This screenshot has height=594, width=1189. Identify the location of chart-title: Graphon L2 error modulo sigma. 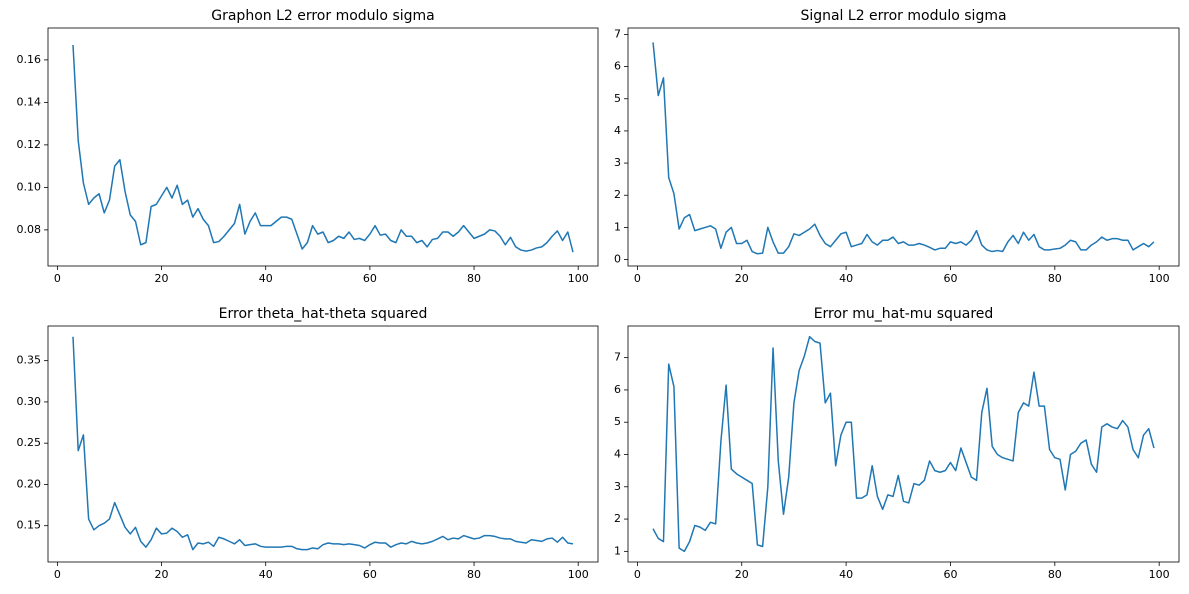
(323, 16).